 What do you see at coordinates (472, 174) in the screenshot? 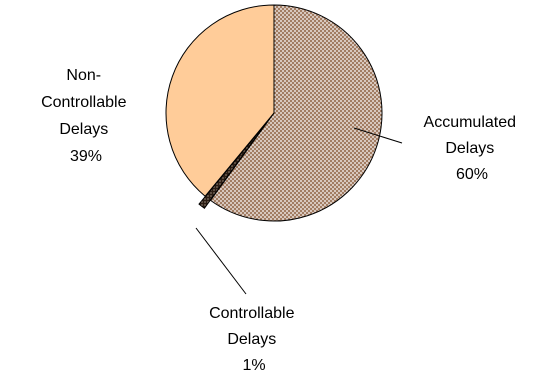
I see `percent-label: 60%` at bounding box center [472, 174].